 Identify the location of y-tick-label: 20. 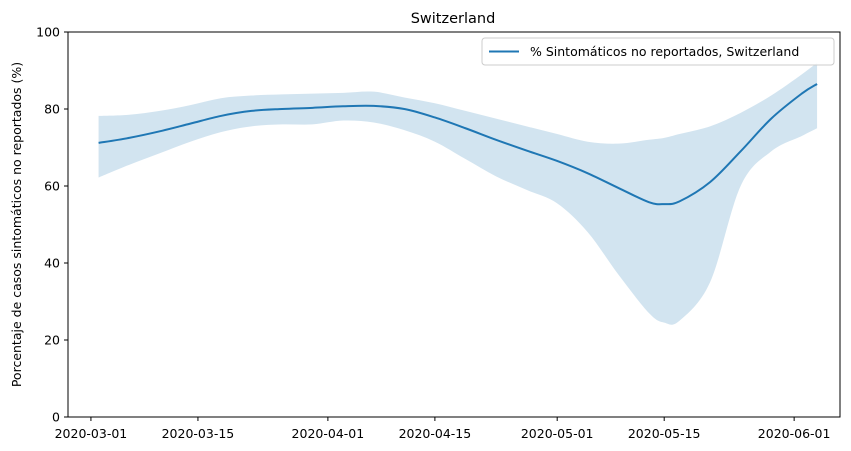
(52, 340).